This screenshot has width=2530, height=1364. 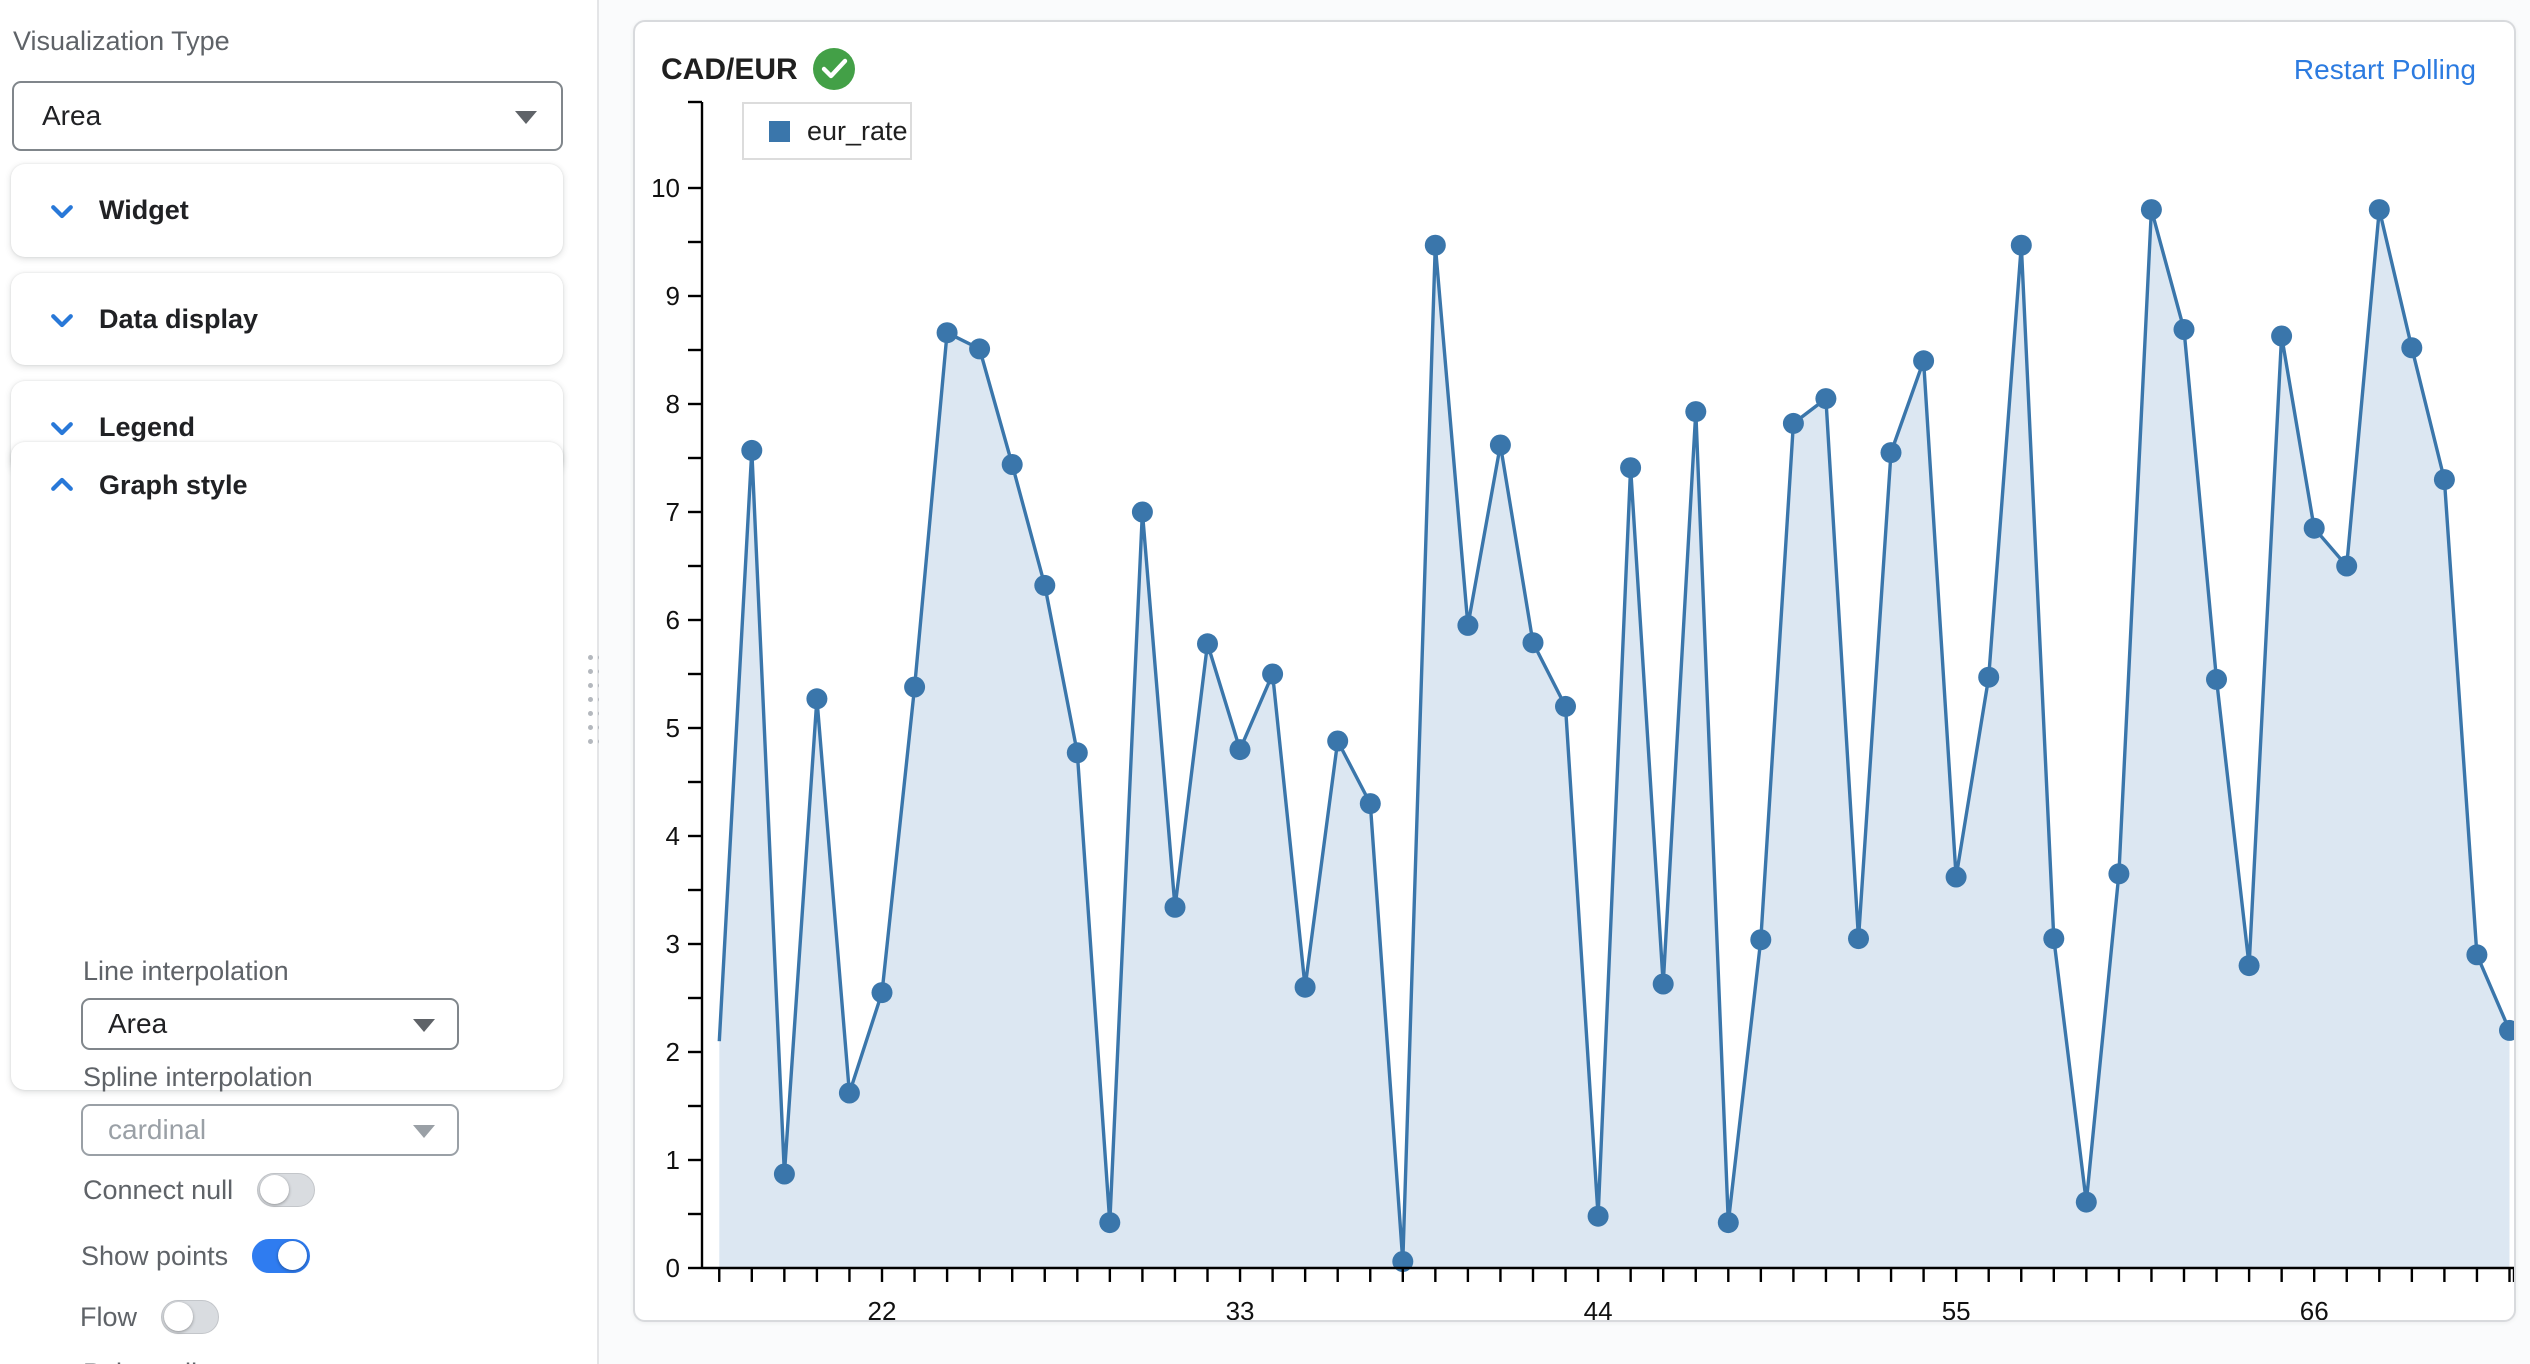 What do you see at coordinates (179, 319) in the screenshot?
I see `section-title: Data display` at bounding box center [179, 319].